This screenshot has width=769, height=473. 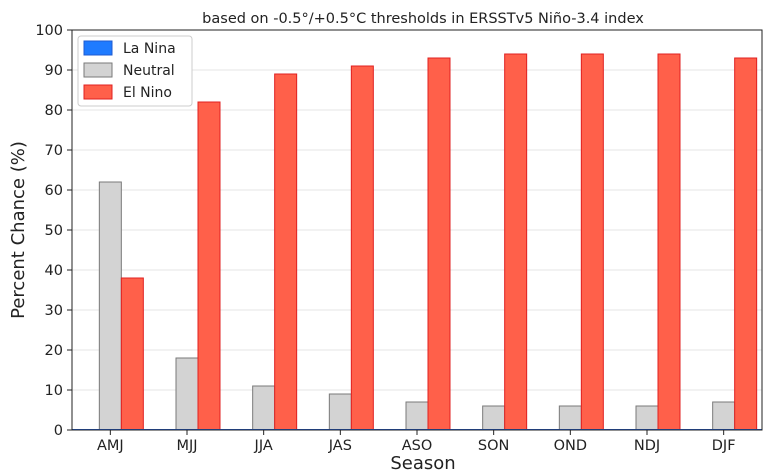 What do you see at coordinates (417, 446) in the screenshot?
I see `x-tick-label: ASO` at bounding box center [417, 446].